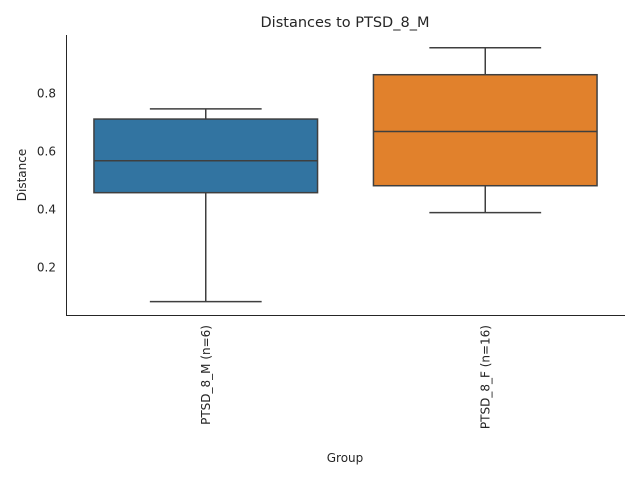  Describe the element at coordinates (22, 175) in the screenshot. I see `y-axis-label: Distance` at that location.